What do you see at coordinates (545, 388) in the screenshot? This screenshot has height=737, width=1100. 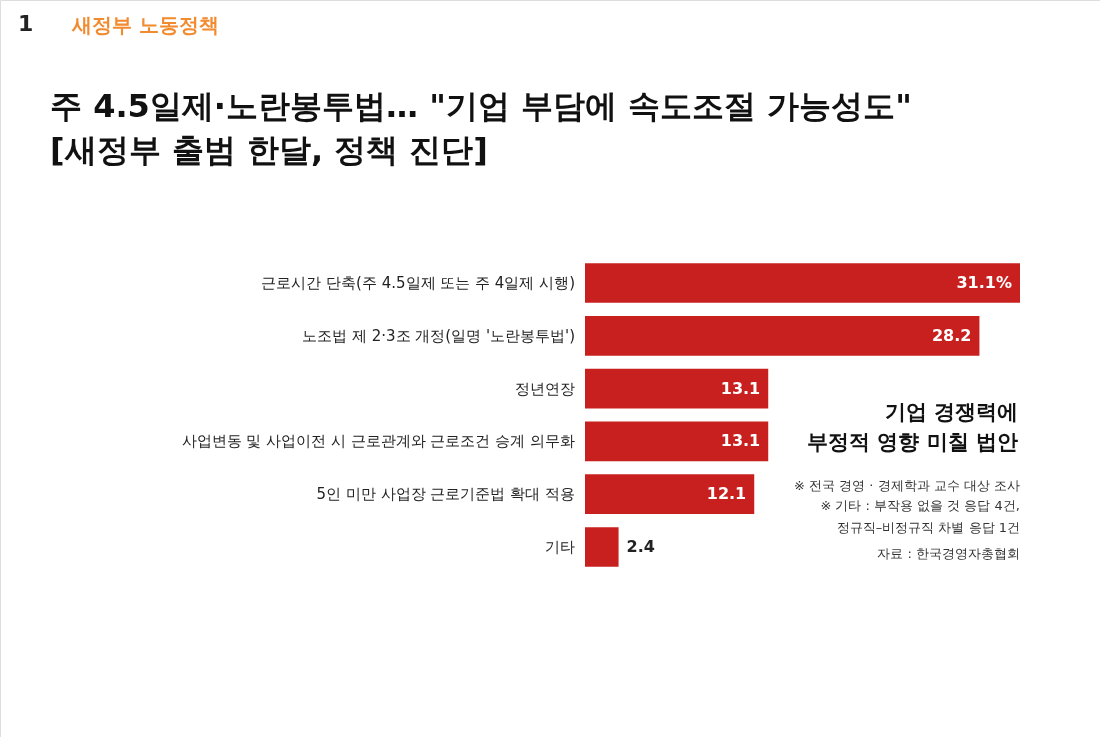 I see `y-tick-label: 정년연장` at bounding box center [545, 388].